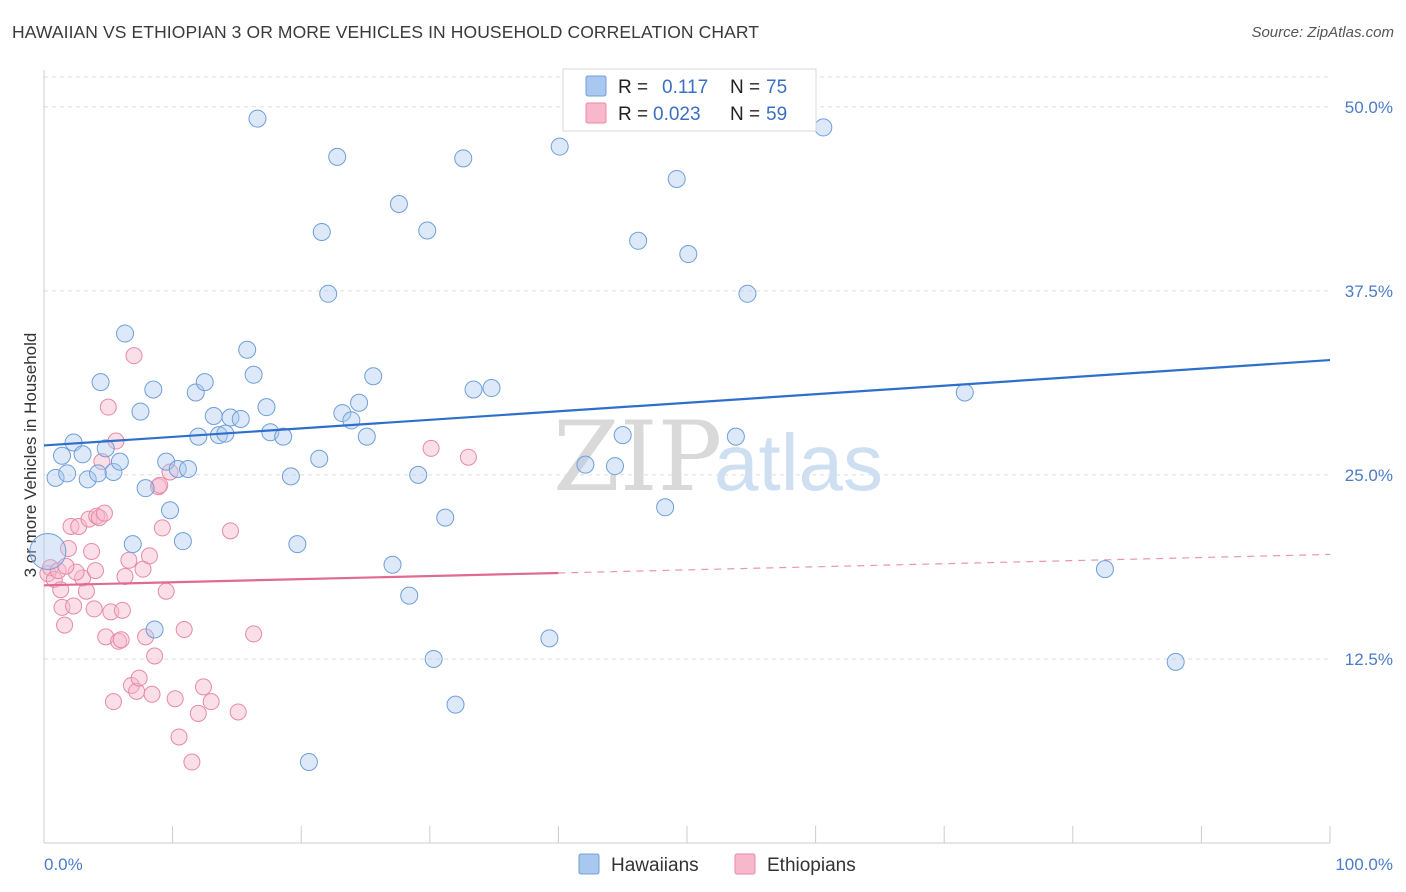  I want to click on y-tick-labels: 12.5% 25.0% 37.5% 50.0%, so click(1369, 383).